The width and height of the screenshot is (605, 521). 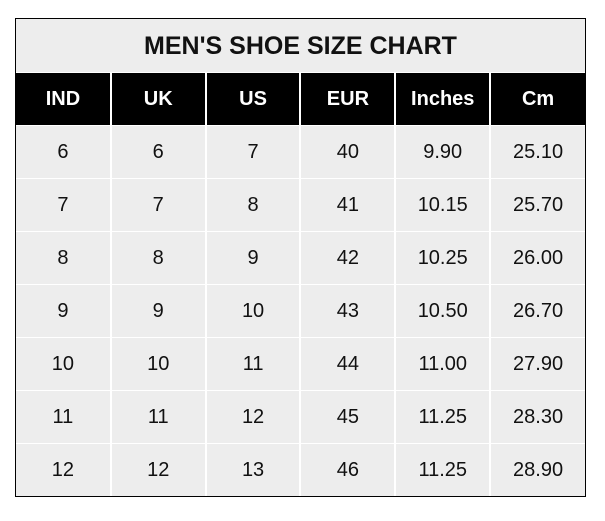 I want to click on table-row: 10 10 11 44 11.00 27.90, so click(x=300, y=364).